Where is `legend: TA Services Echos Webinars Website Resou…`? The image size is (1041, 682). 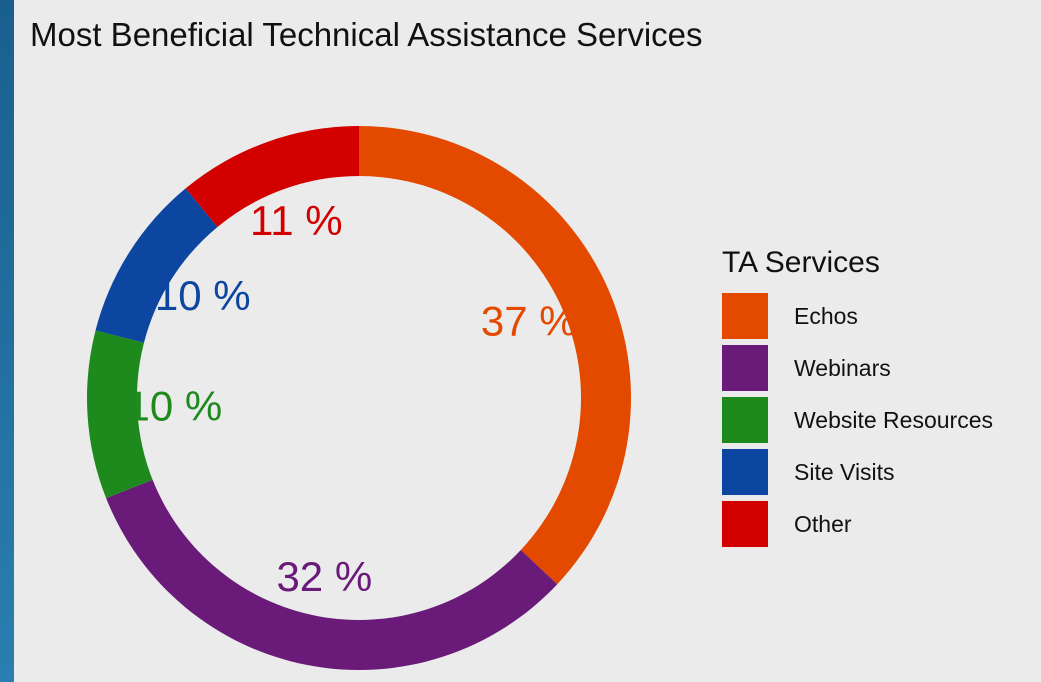
legend: TA Services Echos Webinars Website Resou… is located at coordinates (857, 398).